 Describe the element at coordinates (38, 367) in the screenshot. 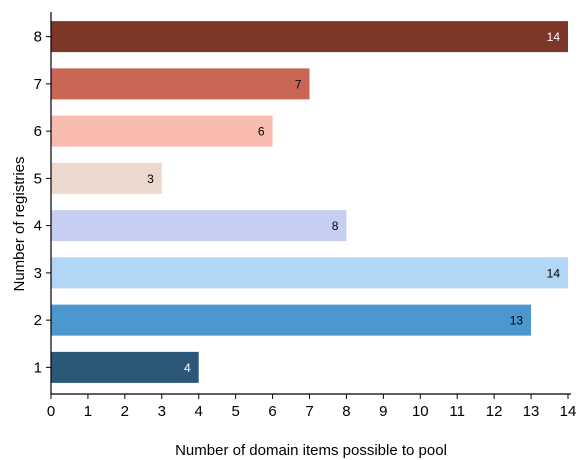

I see `y-tick-label-1: 1` at that location.